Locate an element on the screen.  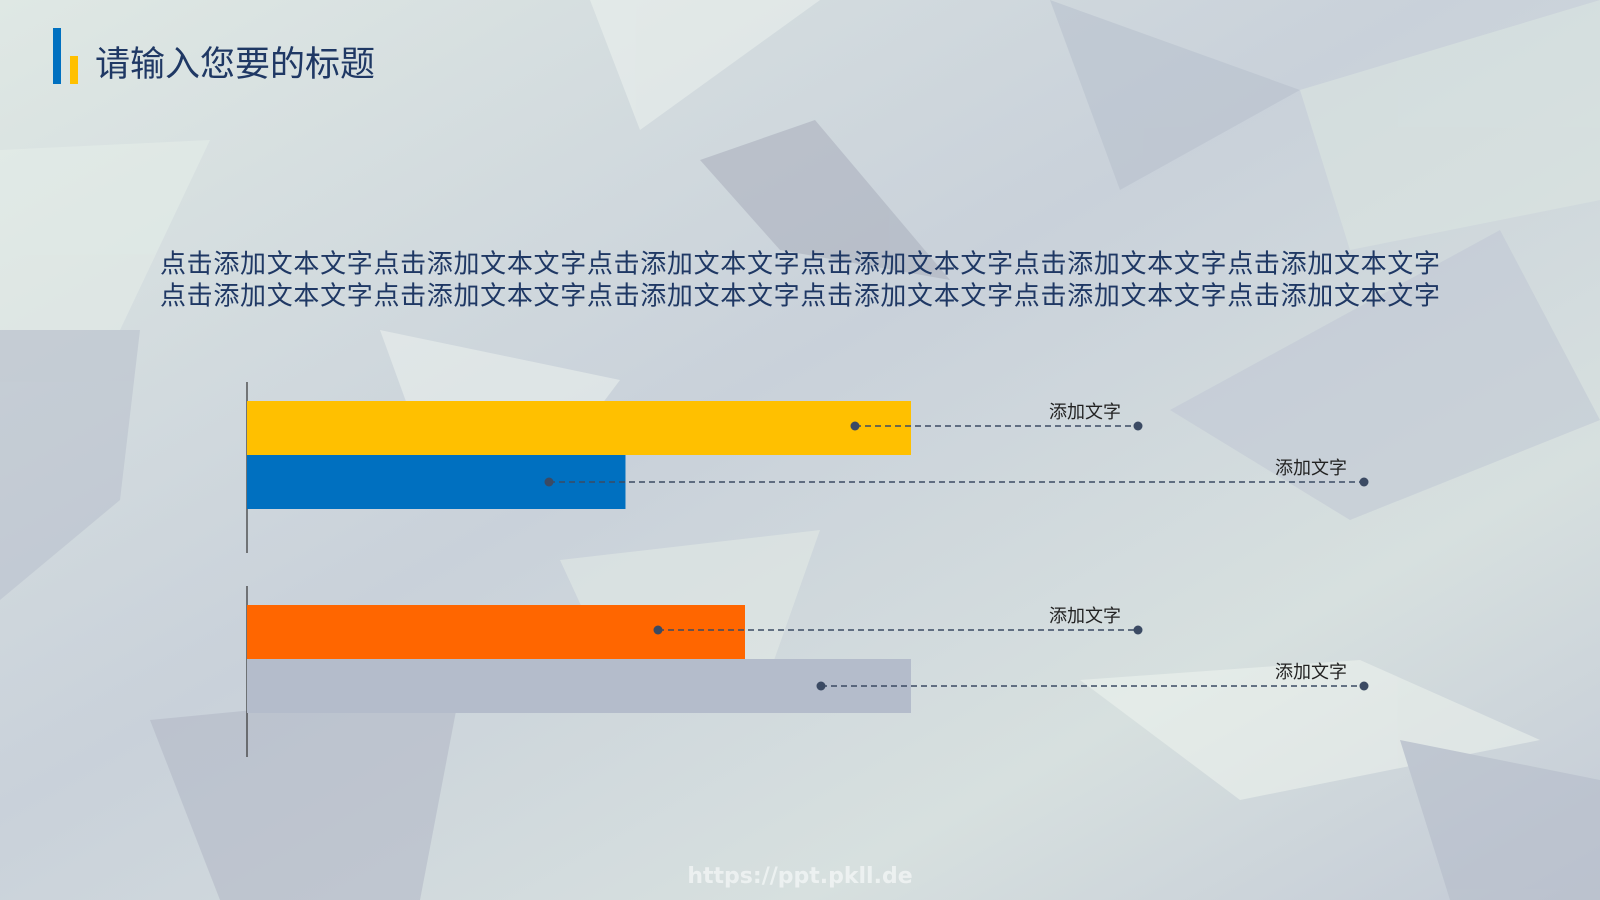
watermark: https://ppt.pkll.de is located at coordinates (799, 876).